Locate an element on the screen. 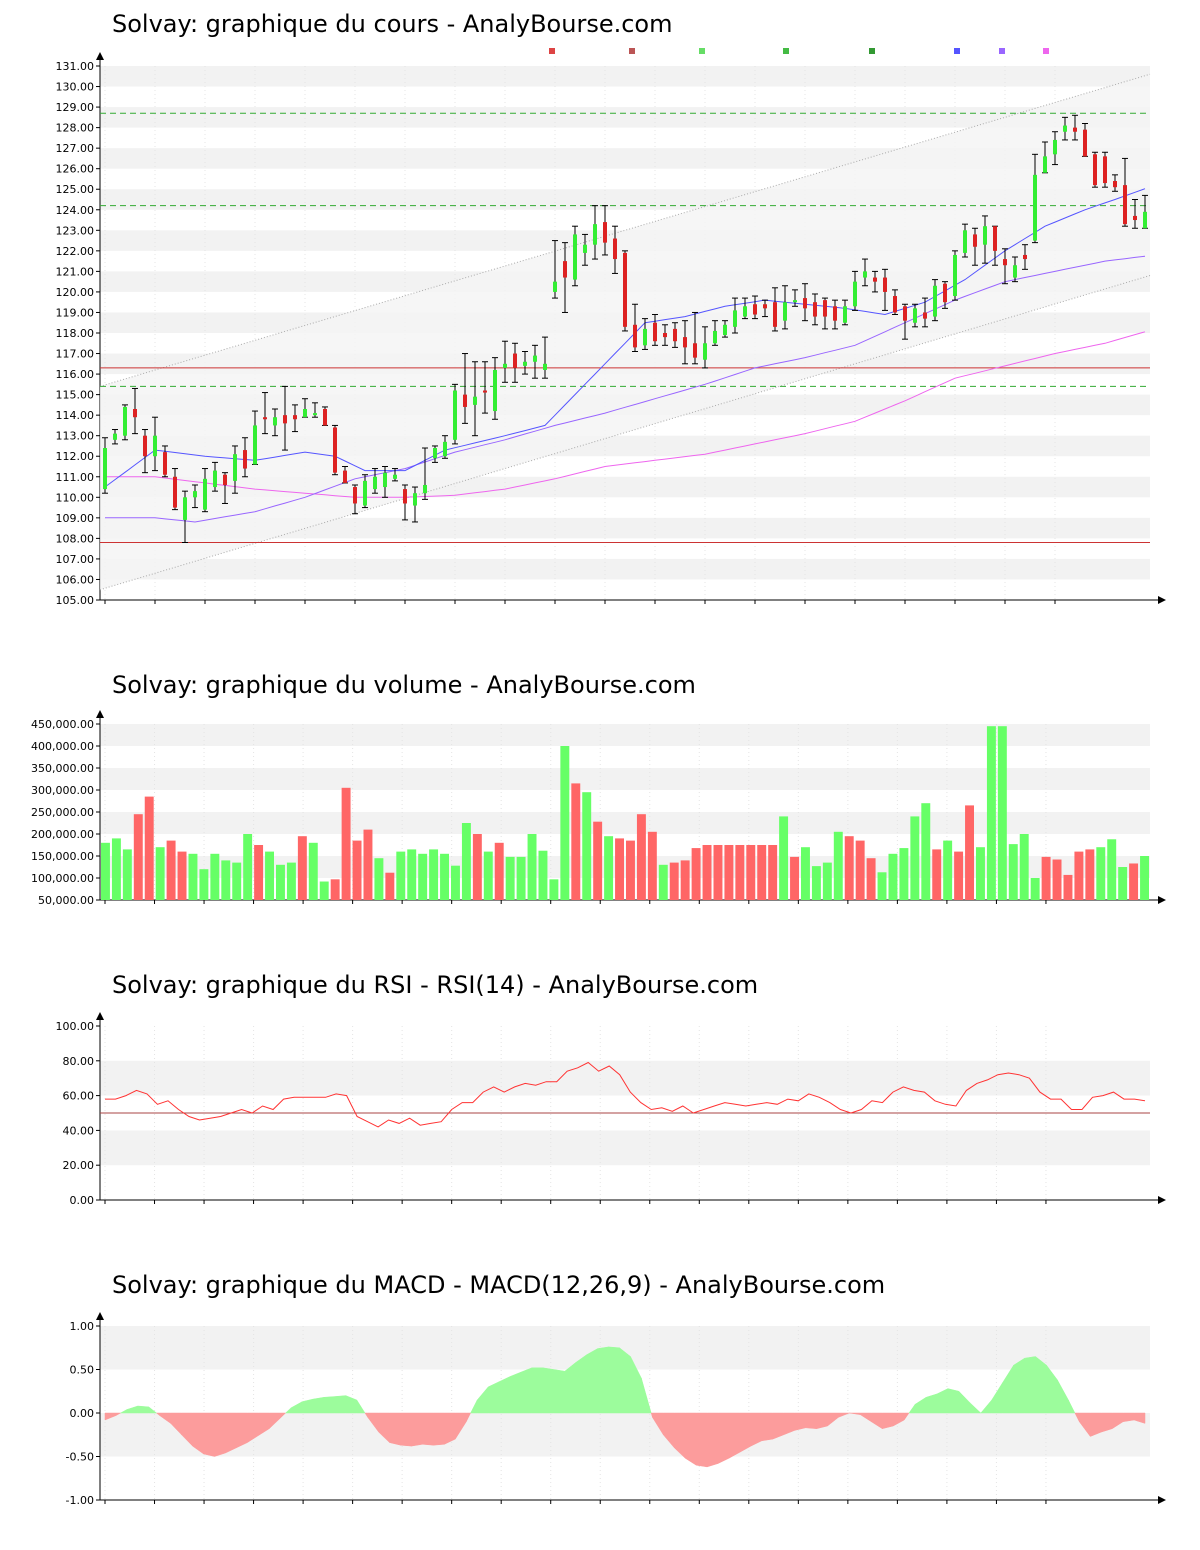 The image size is (1200, 1550). y-tick-label: 80.00 is located at coordinates (79, 1061).